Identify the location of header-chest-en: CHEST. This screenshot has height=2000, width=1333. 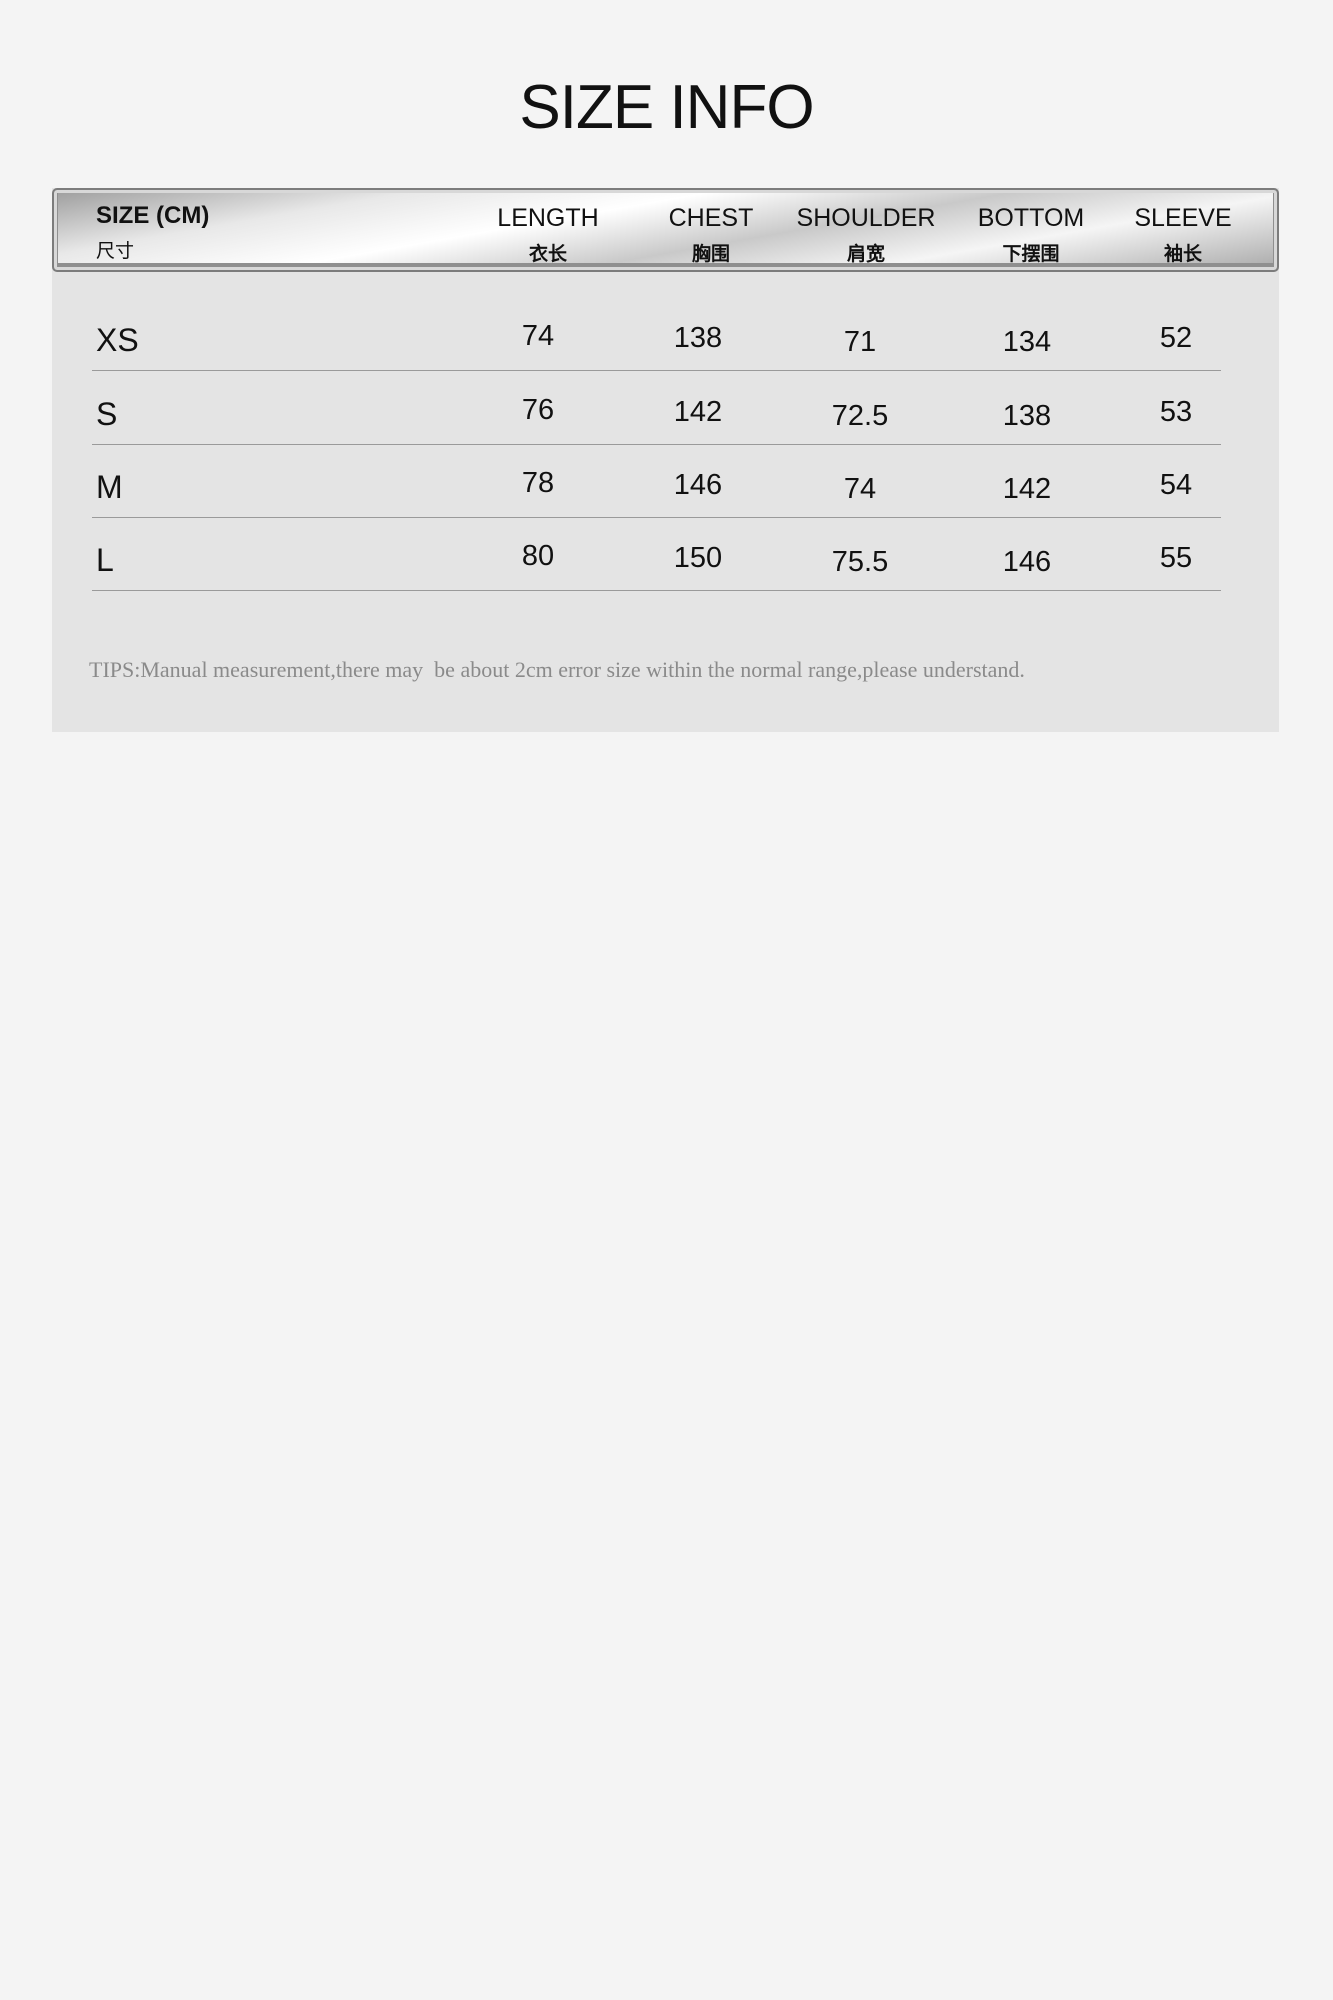
(711, 218).